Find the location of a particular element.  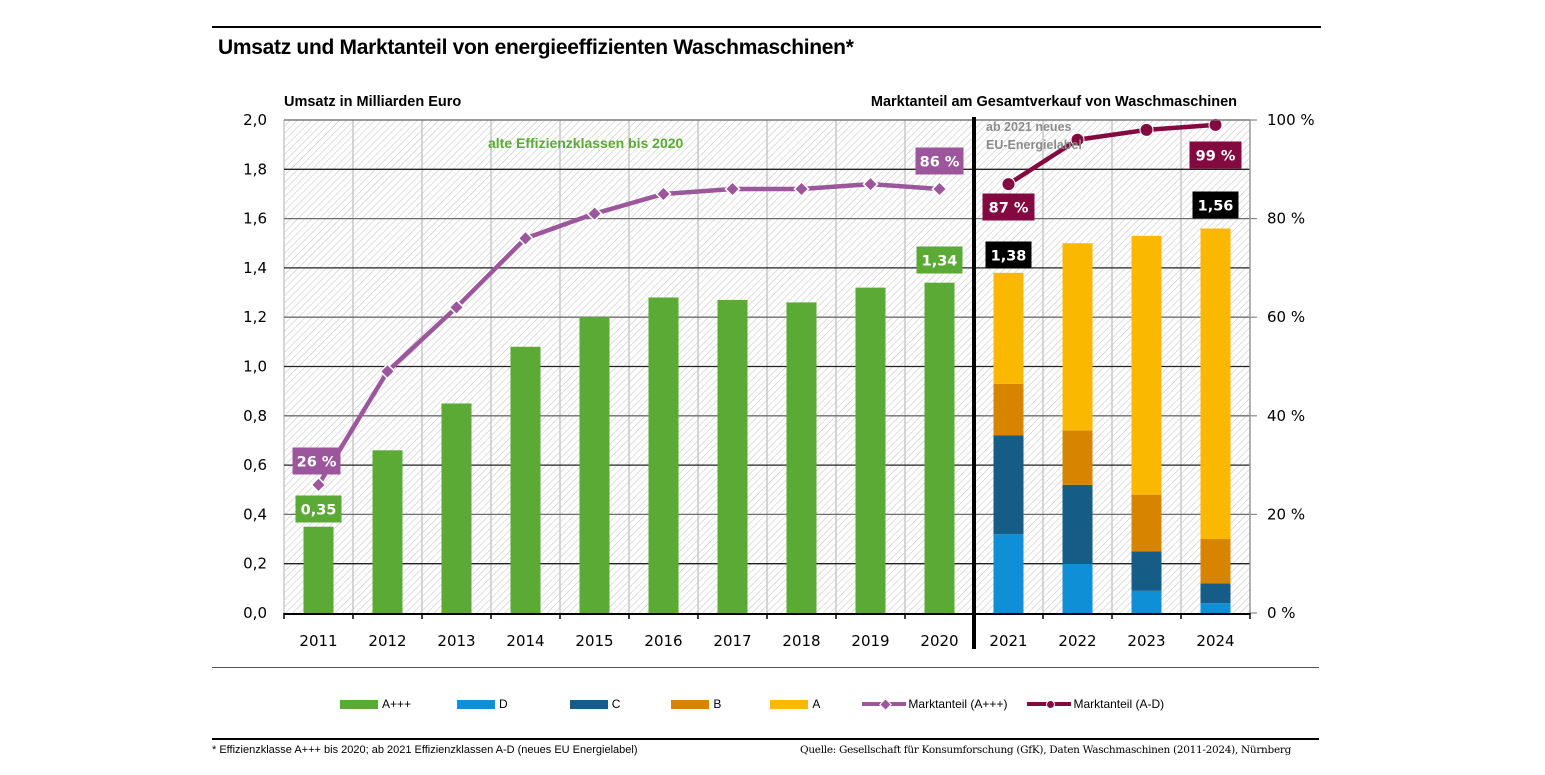

legend-swatch-c is located at coordinates (588, 704).